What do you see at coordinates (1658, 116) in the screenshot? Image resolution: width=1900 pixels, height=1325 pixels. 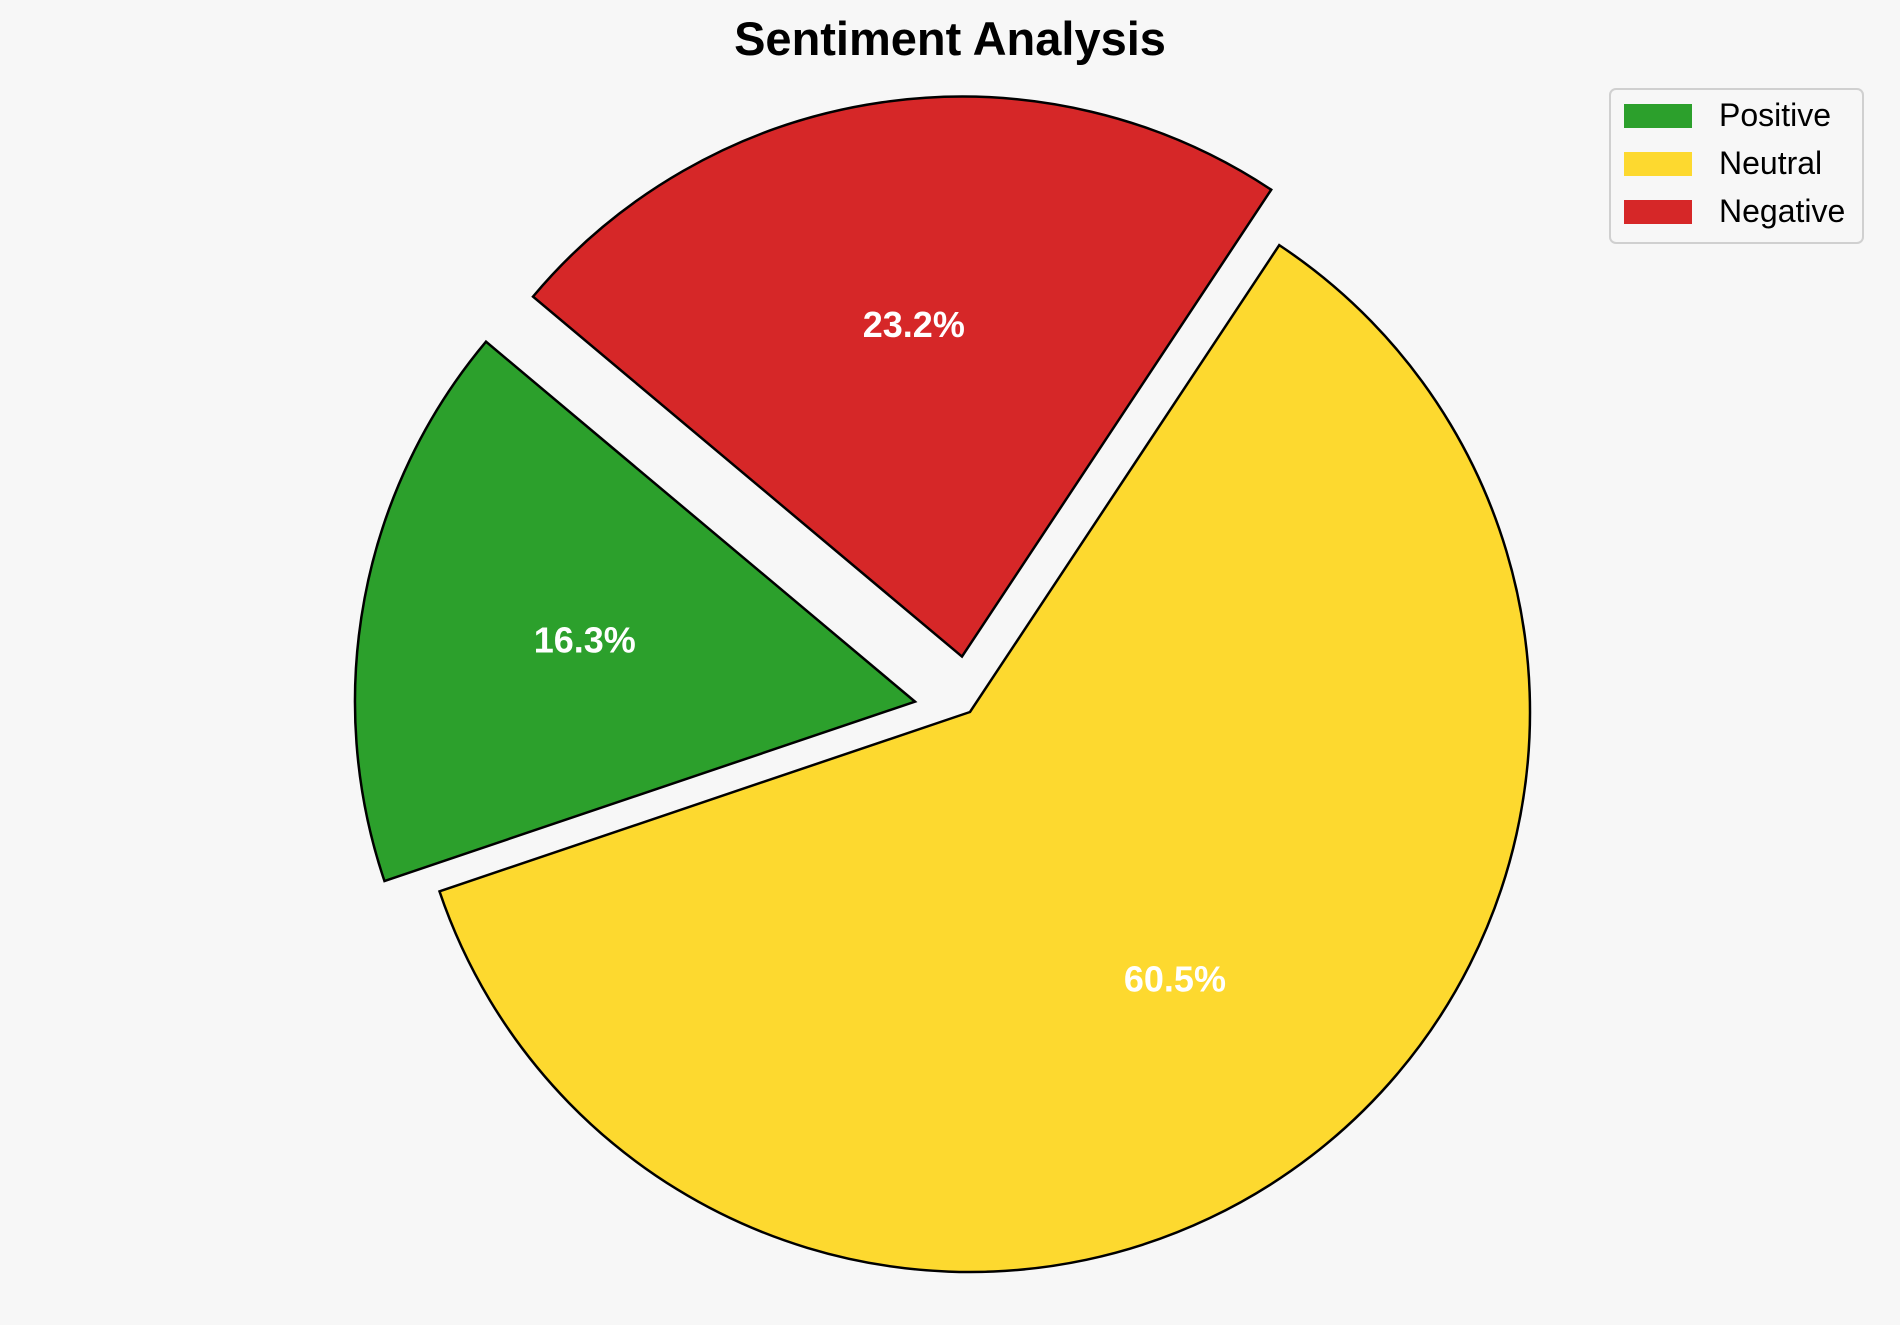 I see `legend-swatch-positive` at bounding box center [1658, 116].